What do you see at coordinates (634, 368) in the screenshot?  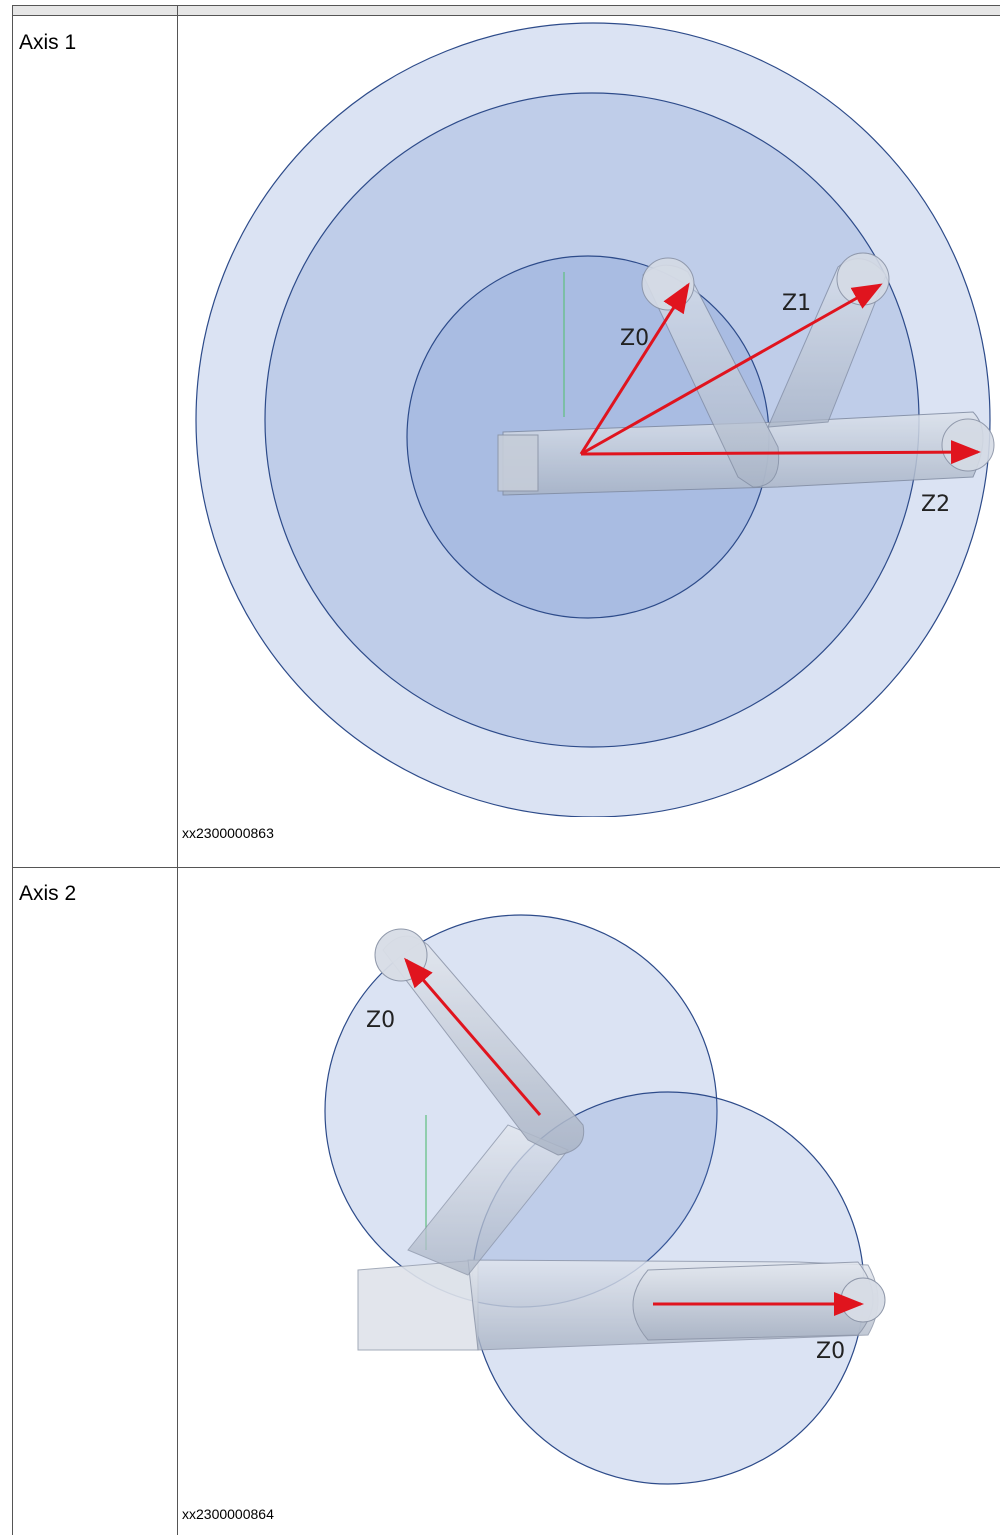 I see `arrow-z0` at bounding box center [634, 368].